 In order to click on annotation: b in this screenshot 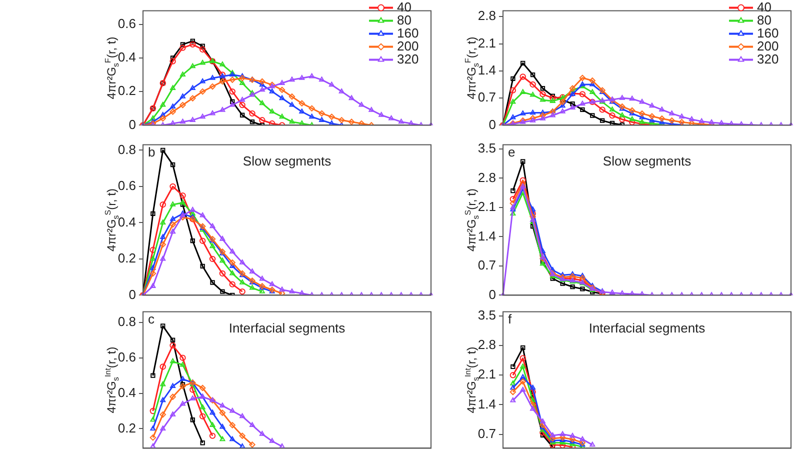, I will do `click(152, 152)`.